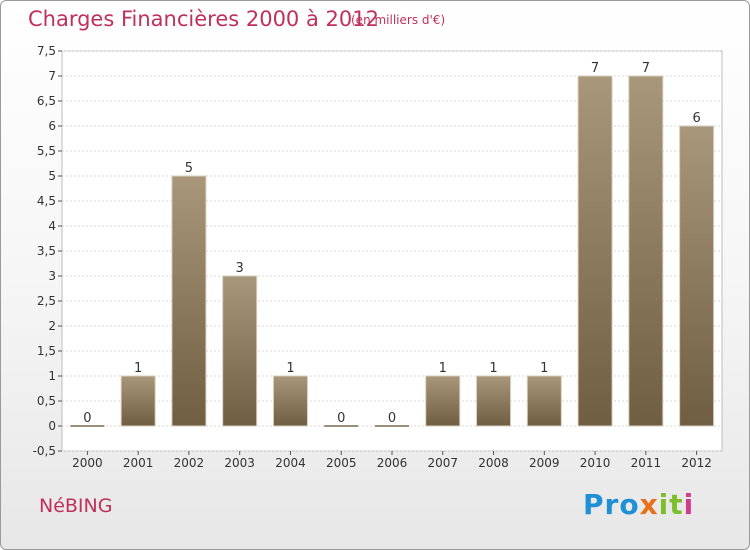  What do you see at coordinates (696, 463) in the screenshot?
I see `x-tick-label: 2012` at bounding box center [696, 463].